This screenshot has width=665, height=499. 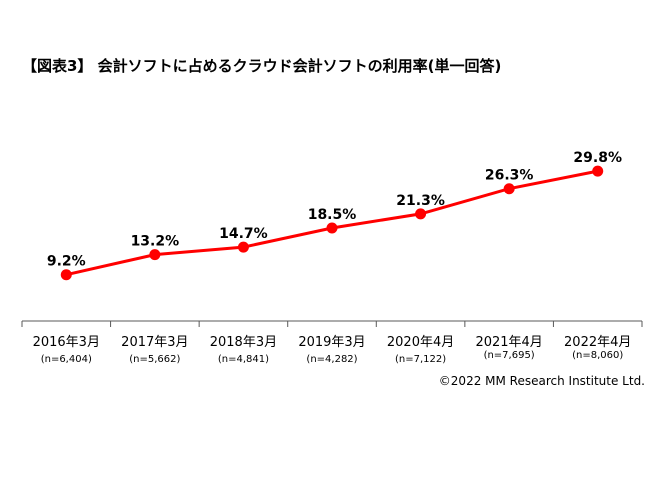 What do you see at coordinates (331, 359) in the screenshot?
I see `sample-size-label: (n=4,282)` at bounding box center [331, 359].